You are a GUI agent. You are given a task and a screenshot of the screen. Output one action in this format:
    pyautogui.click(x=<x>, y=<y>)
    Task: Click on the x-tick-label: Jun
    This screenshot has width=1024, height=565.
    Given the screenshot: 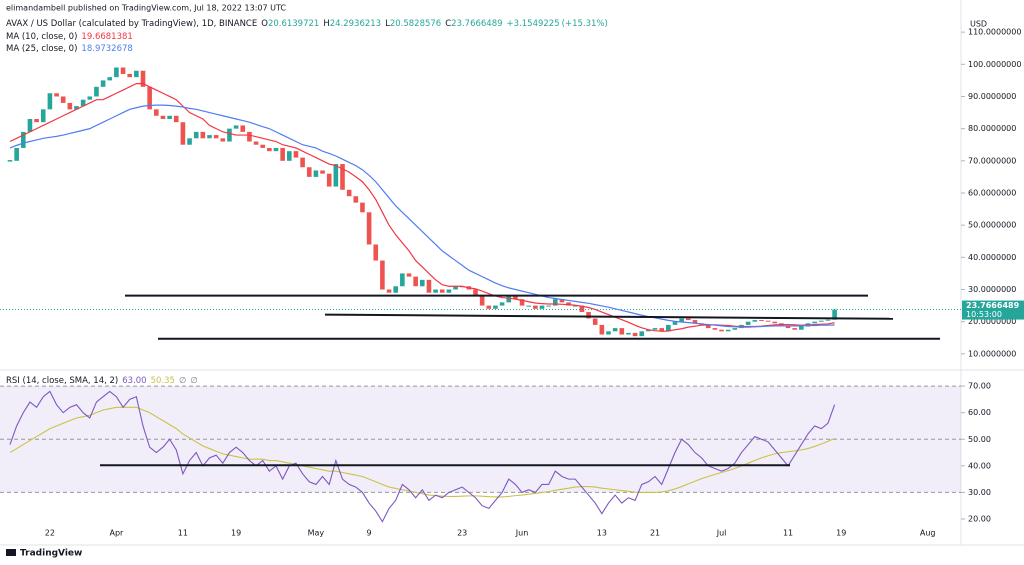 What is the action you would take?
    pyautogui.click(x=522, y=533)
    